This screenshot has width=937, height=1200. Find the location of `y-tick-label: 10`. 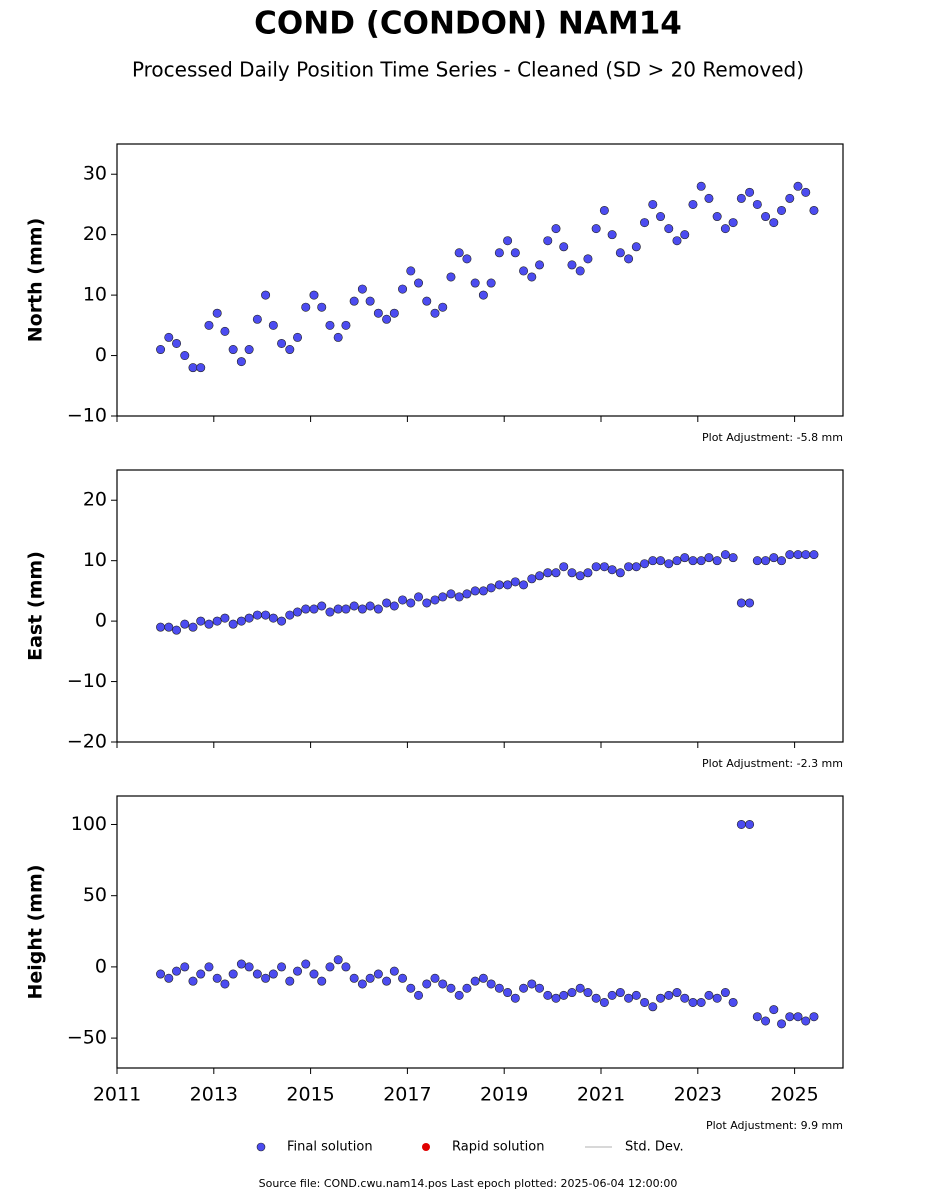

y-tick-label: 10 is located at coordinates (95, 295).